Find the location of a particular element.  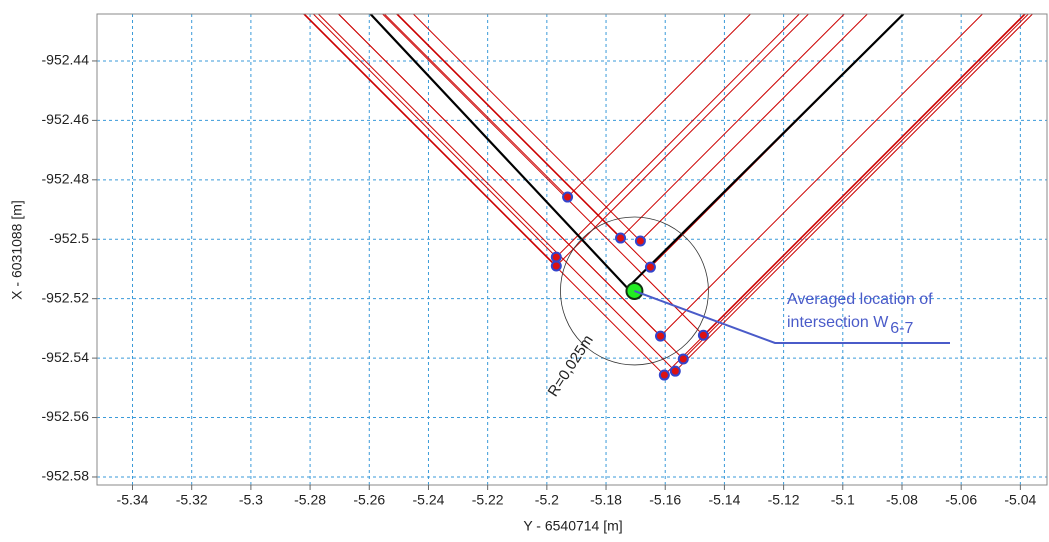

annotation-subscript: 6-7 is located at coordinates (901, 328).